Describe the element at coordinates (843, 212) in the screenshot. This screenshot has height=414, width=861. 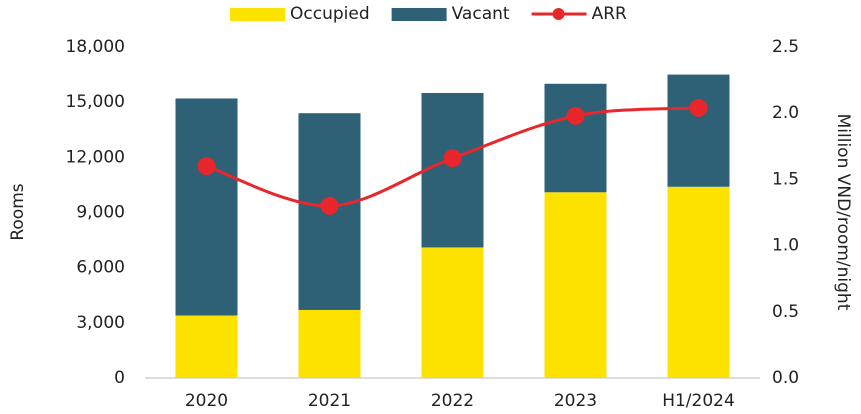
I see `y2-axis-label: Million VND/room/night` at that location.